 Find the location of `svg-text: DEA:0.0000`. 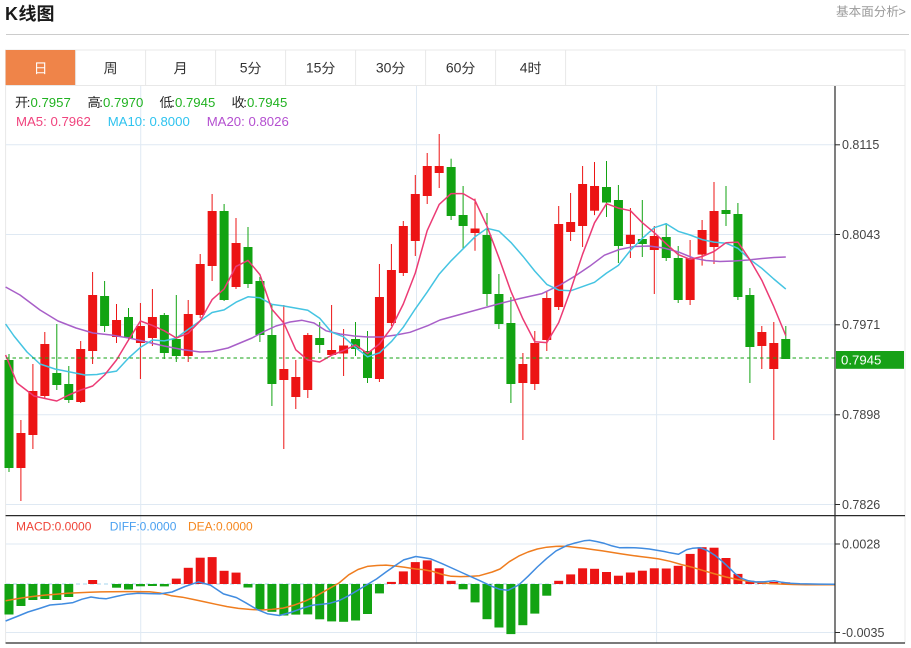

svg-text: DEA:0.0000 is located at coordinates (220, 527).